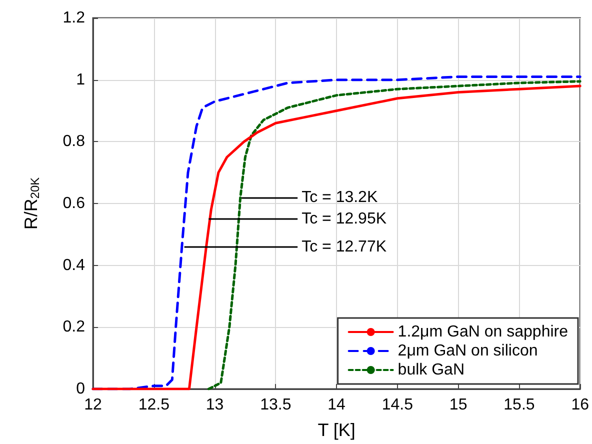 The height and width of the screenshot is (444, 592). I want to click on x-tick-label: 14.5, so click(398, 405).